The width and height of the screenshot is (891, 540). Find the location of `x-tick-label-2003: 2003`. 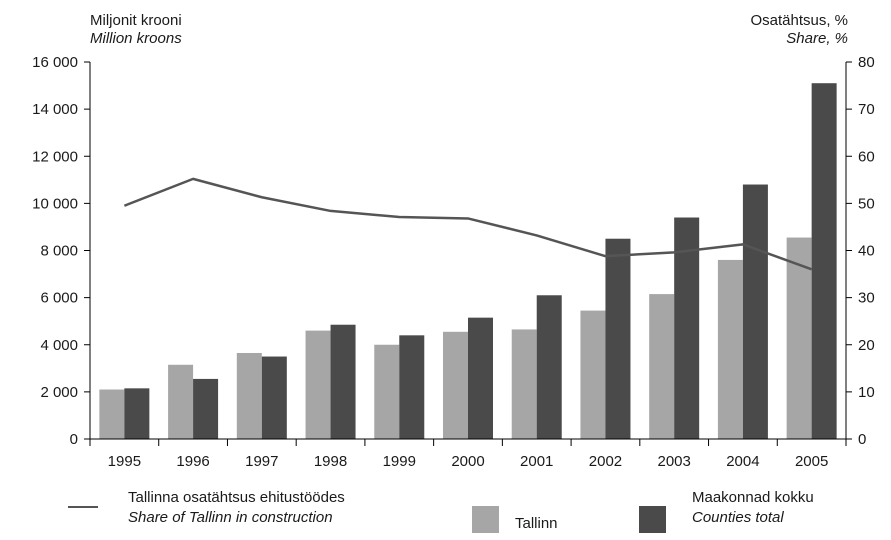

x-tick-label-2003: 2003 is located at coordinates (673, 461).